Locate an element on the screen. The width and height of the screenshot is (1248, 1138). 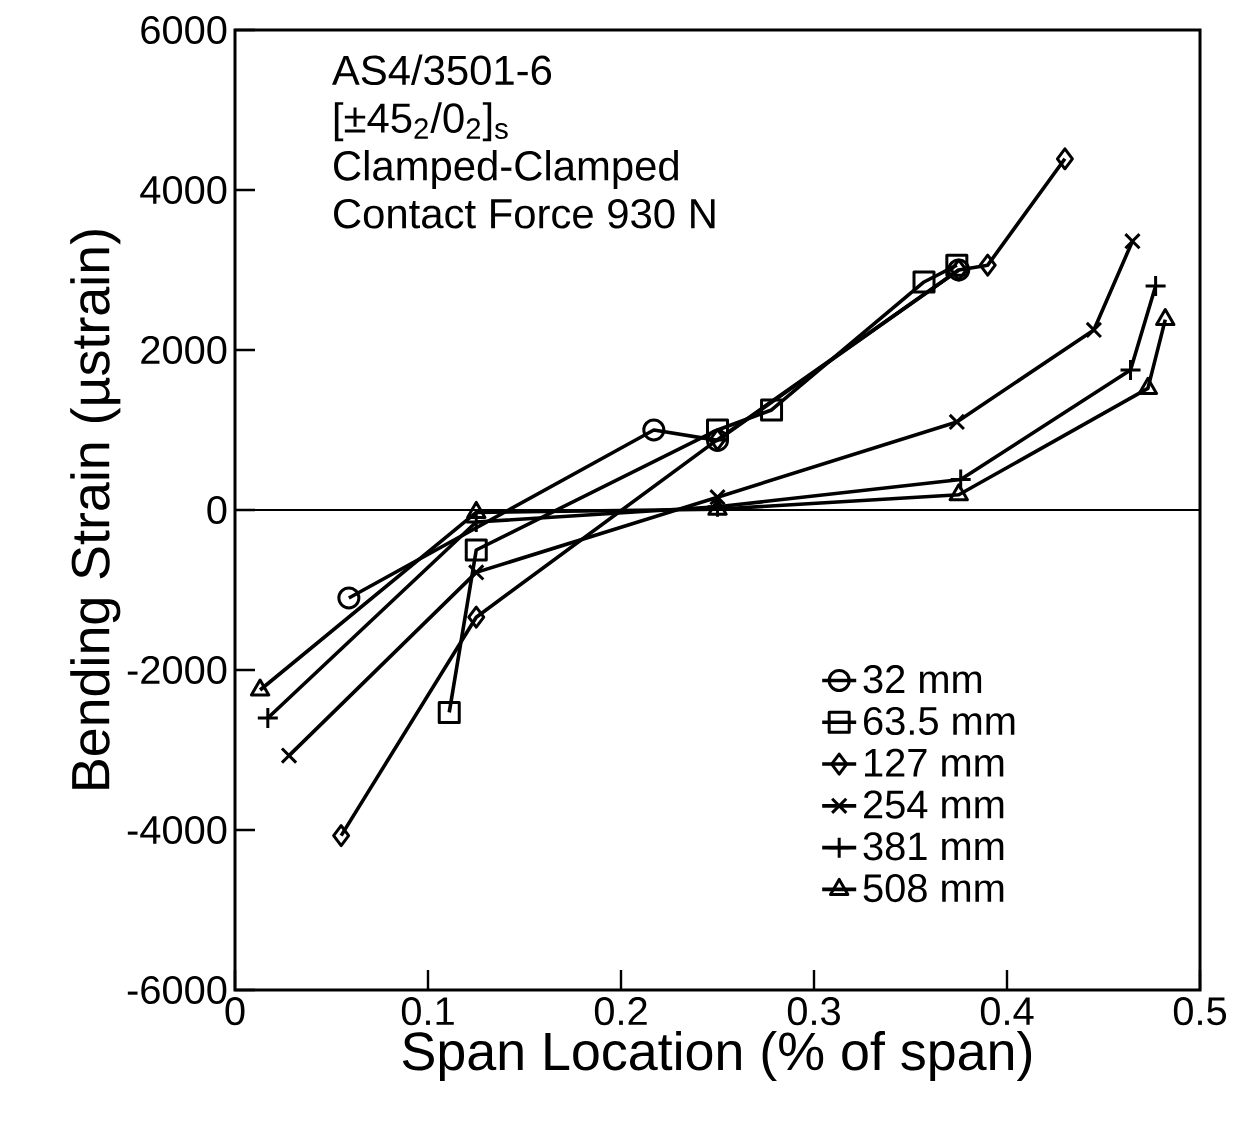
annotation: Clamped-Clamped is located at coordinates (506, 170).